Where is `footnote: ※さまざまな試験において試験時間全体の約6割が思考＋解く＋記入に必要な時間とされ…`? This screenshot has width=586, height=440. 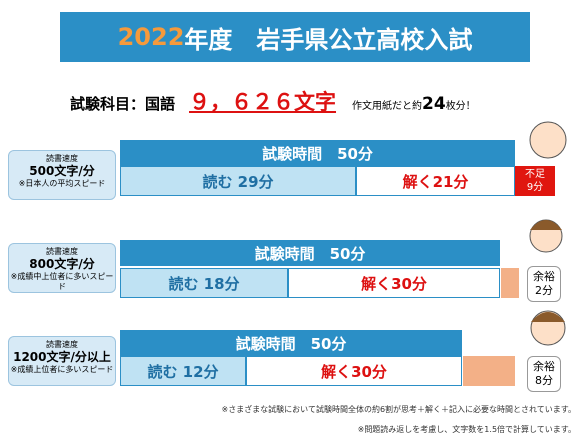
footnote: ※さまざまな試験において試験時間全体の約6割が思考＋解く＋記入に必要な時間とされ… is located at coordinates (398, 409).